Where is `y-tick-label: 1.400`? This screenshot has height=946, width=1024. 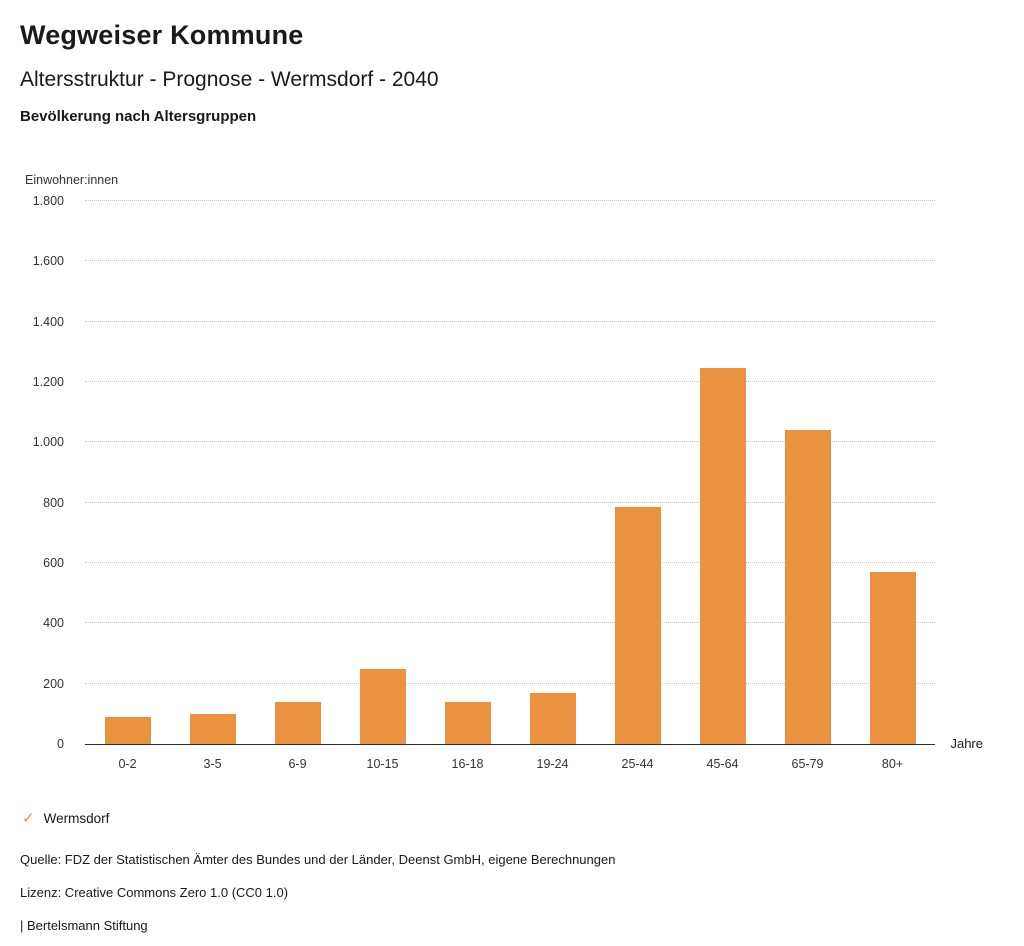
y-tick-label: 1.400 is located at coordinates (48, 321).